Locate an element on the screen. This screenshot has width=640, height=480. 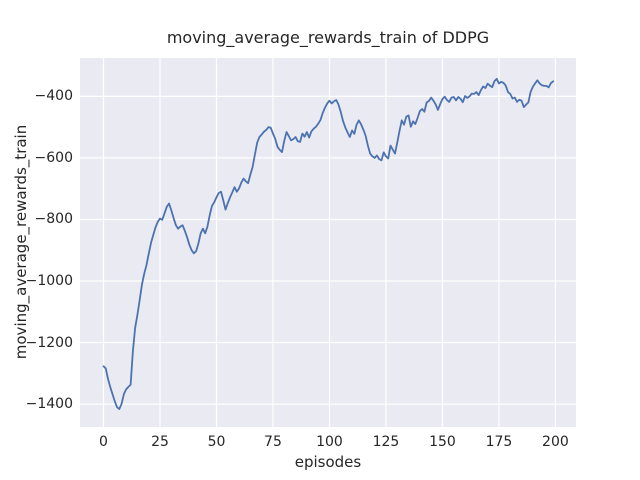
x-tick-label: 75 is located at coordinates (273, 442).